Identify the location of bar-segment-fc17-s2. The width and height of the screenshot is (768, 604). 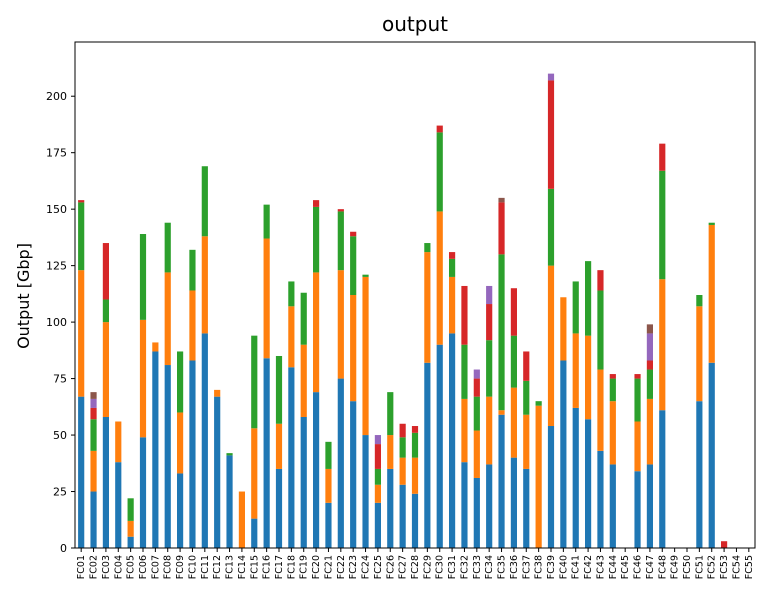
(279, 389).